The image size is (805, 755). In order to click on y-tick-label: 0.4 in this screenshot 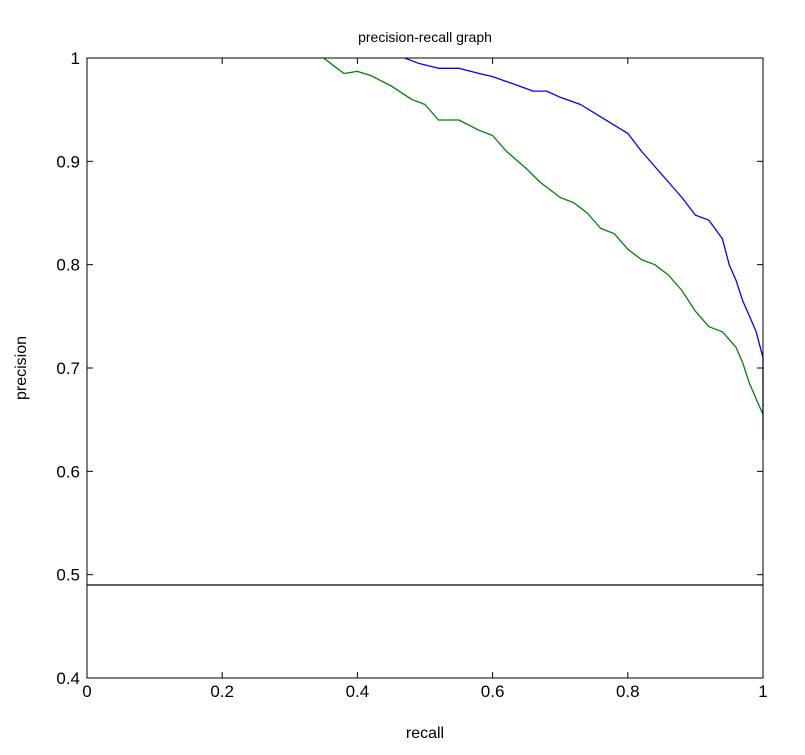, I will do `click(68, 678)`.